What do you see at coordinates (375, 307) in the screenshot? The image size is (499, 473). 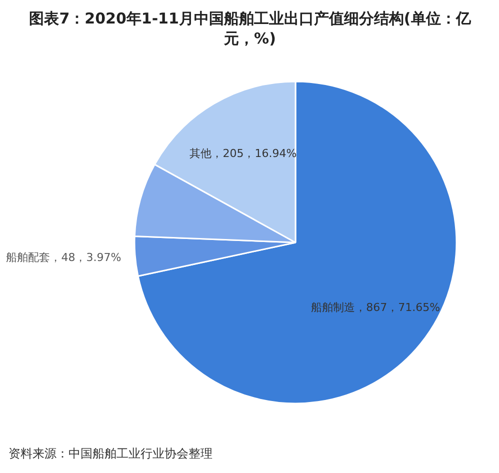 I see `slice-label: 船舶制造，867，71.65%` at bounding box center [375, 307].